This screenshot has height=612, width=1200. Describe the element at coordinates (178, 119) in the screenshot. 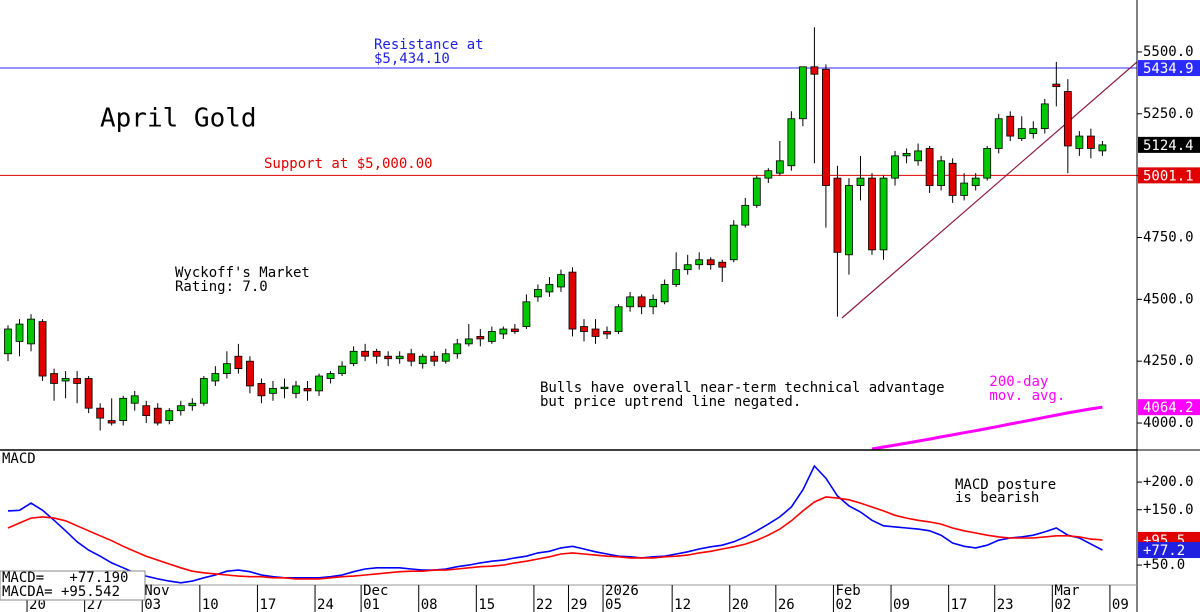

I see `chart-title: April Gold` at that location.